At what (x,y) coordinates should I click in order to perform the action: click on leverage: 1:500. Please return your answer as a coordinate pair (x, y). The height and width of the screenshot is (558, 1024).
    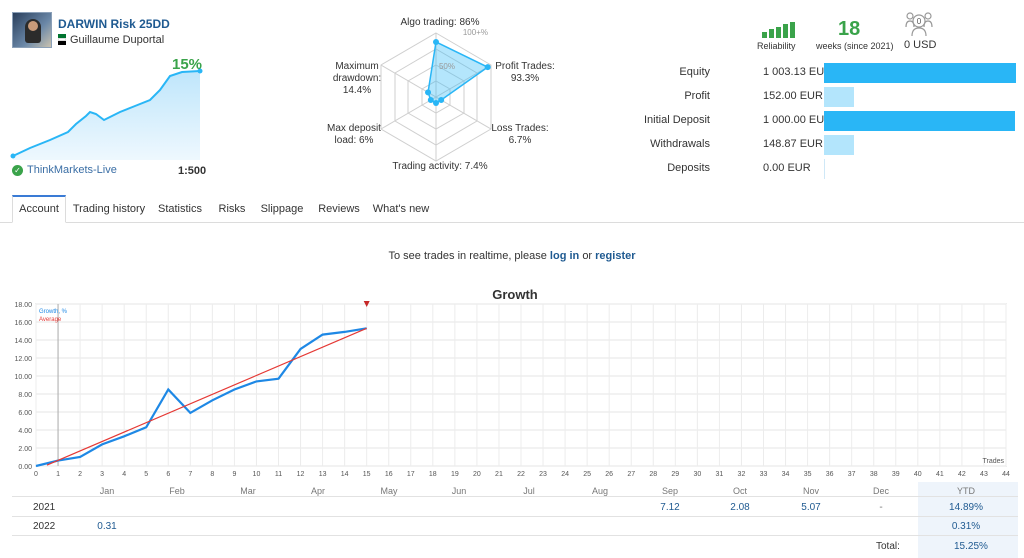
    Looking at the image, I should click on (192, 171).